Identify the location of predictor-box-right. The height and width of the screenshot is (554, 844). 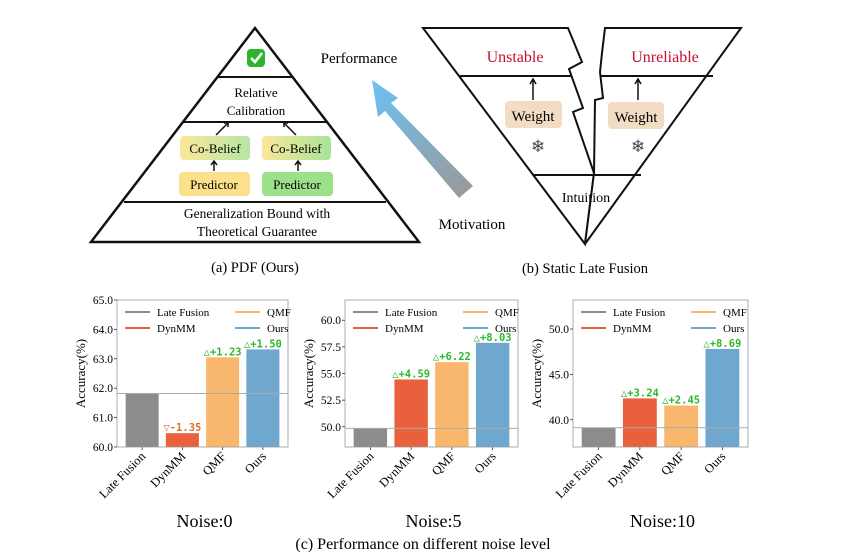
(297, 184).